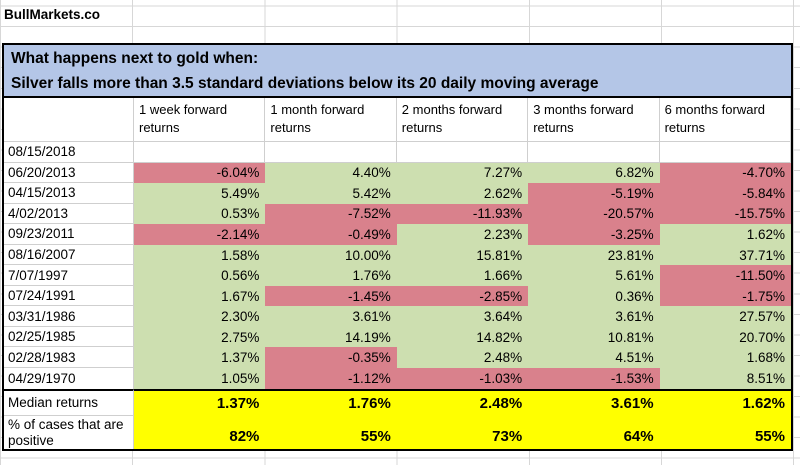  Describe the element at coordinates (331, 378) in the screenshot. I see `value-cell: -1.12%` at that location.